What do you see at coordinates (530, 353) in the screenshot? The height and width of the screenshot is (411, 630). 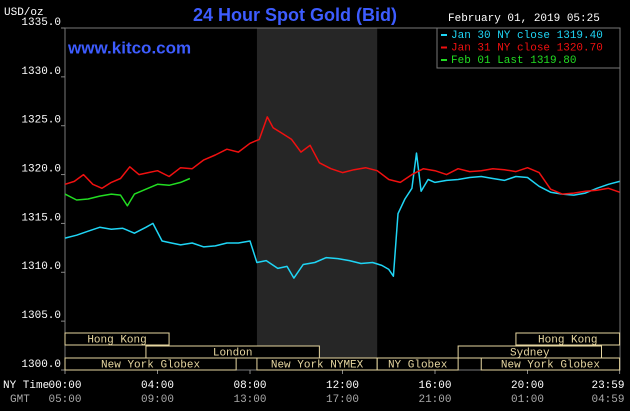 I see `session-label: Sydney` at bounding box center [530, 353].